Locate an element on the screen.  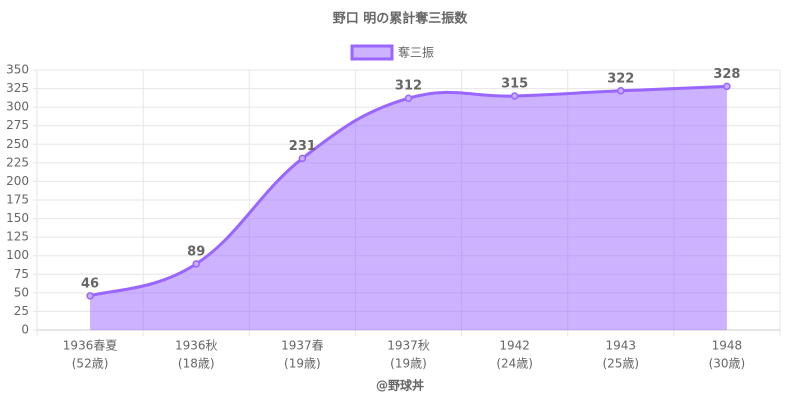
x-tick-label: 1936秋 is located at coordinates (196, 346).